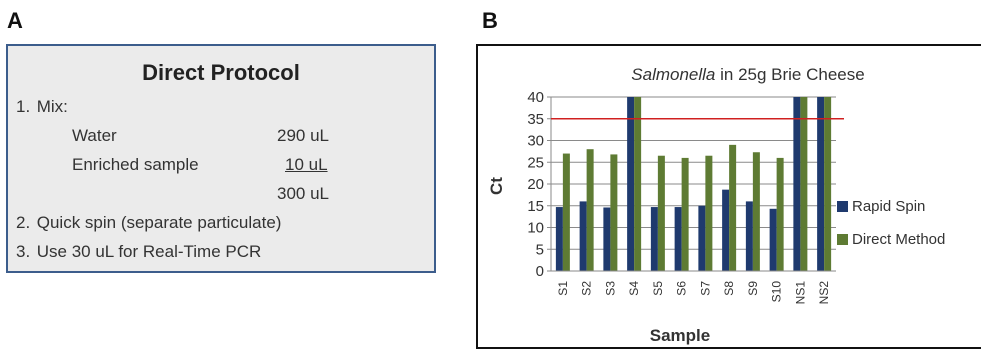  Describe the element at coordinates (221, 72) in the screenshot. I see `protocol-title: Direct Protocol` at that location.